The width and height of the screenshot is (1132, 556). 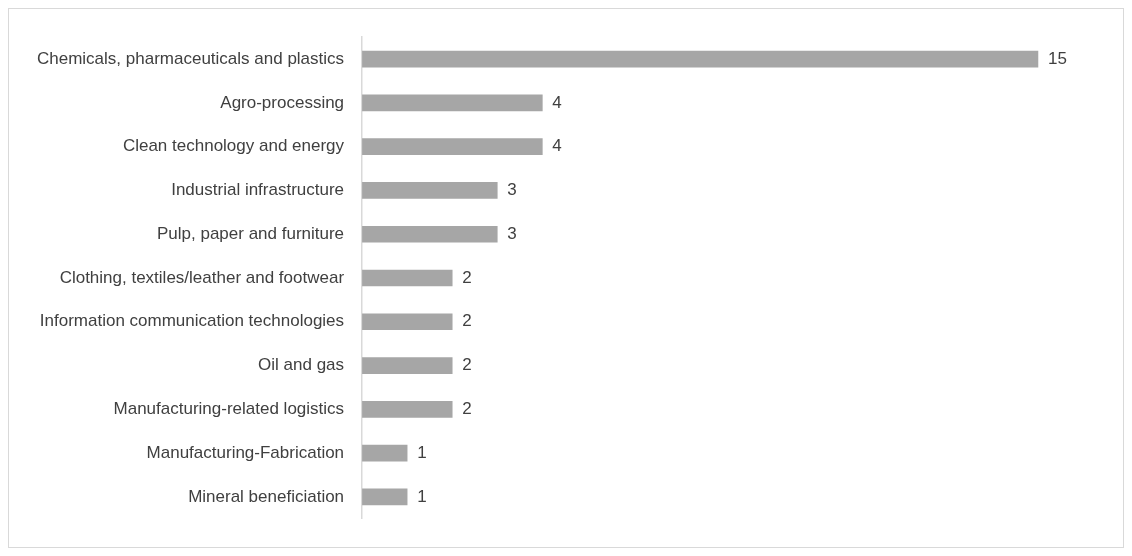 I want to click on y-tick-label: Pulp, paper and furniture, so click(x=250, y=233).